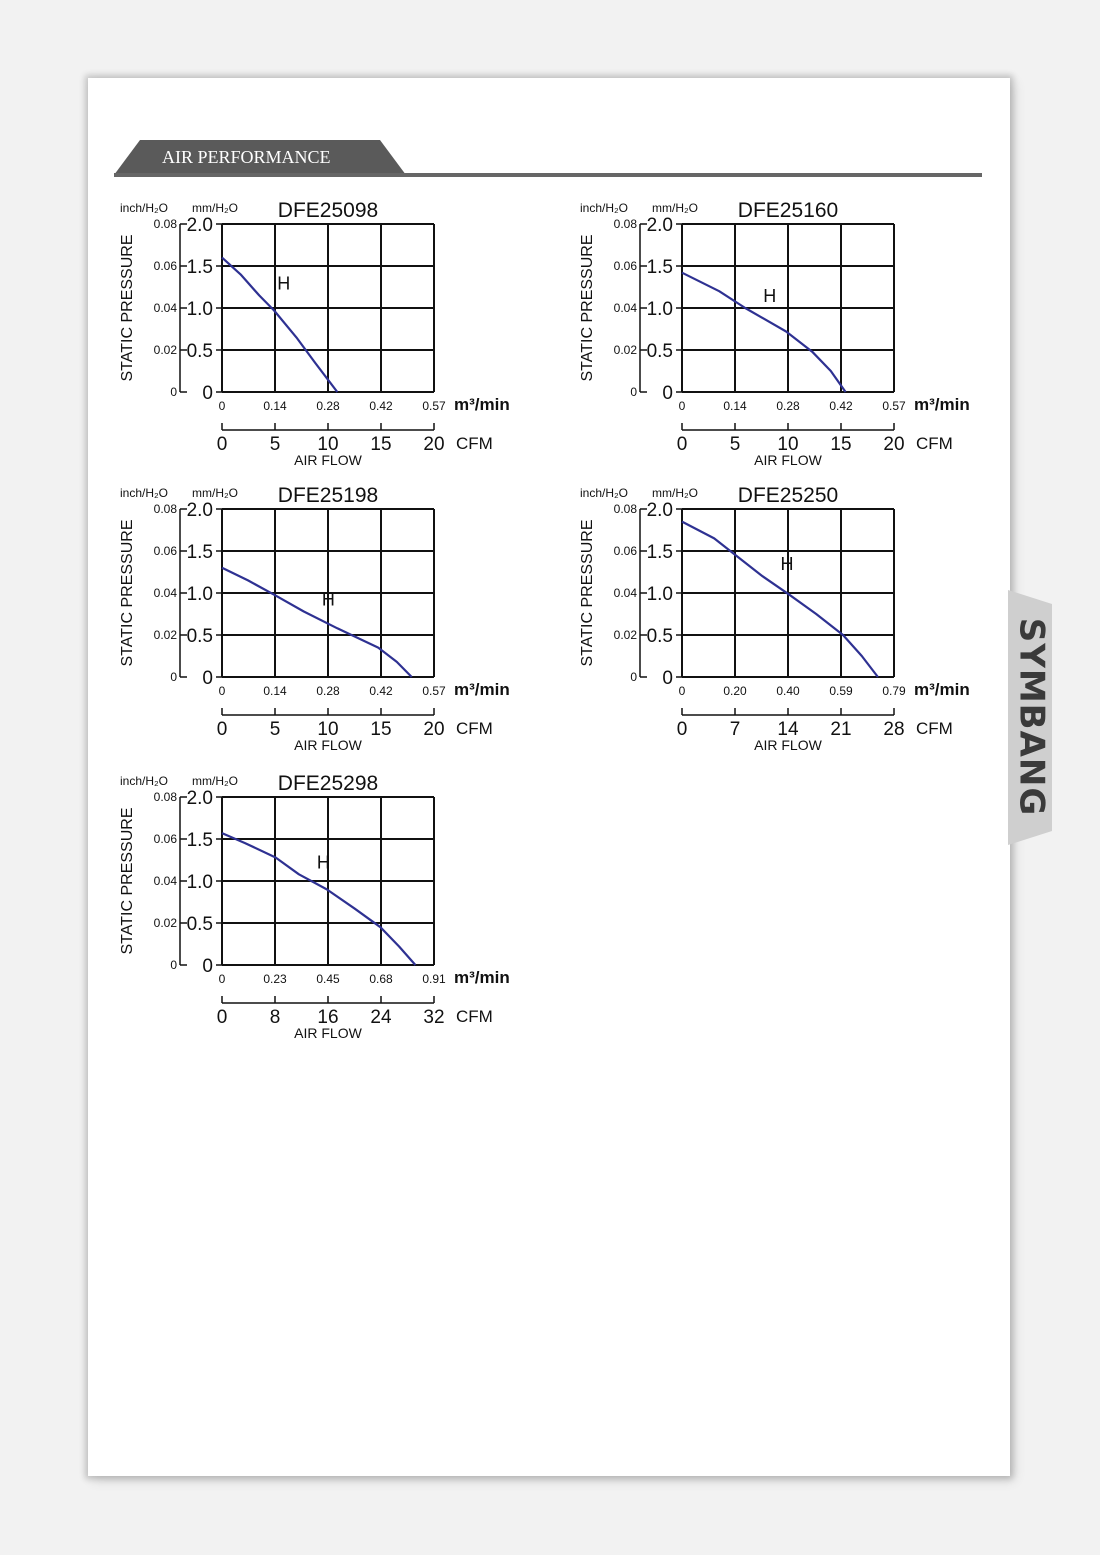 The width and height of the screenshot is (1100, 1555). Describe the element at coordinates (548, 158) in the screenshot. I see `section-banner: AIR PERFORMANCE` at that location.